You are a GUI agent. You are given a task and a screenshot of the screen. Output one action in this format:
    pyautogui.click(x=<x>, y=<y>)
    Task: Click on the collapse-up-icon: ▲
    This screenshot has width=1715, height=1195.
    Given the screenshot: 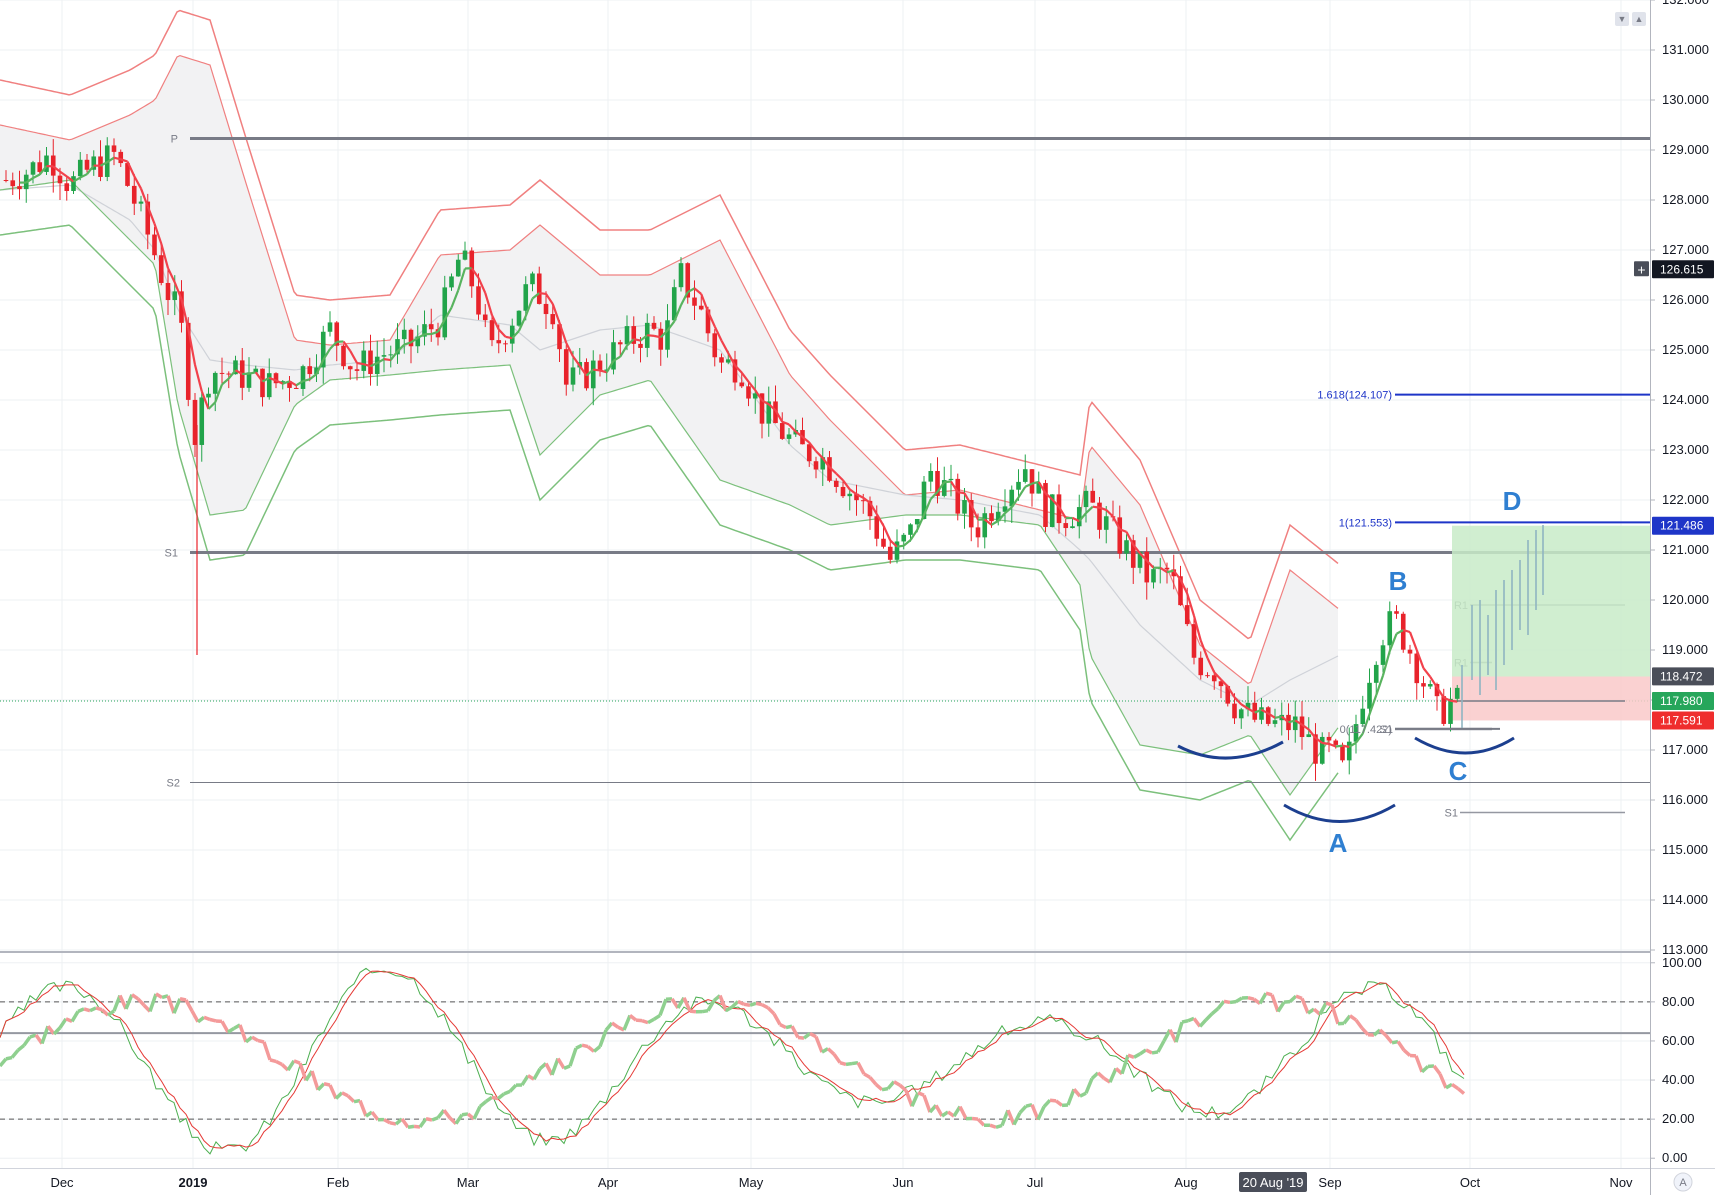 What is the action you would take?
    pyautogui.click(x=1639, y=19)
    